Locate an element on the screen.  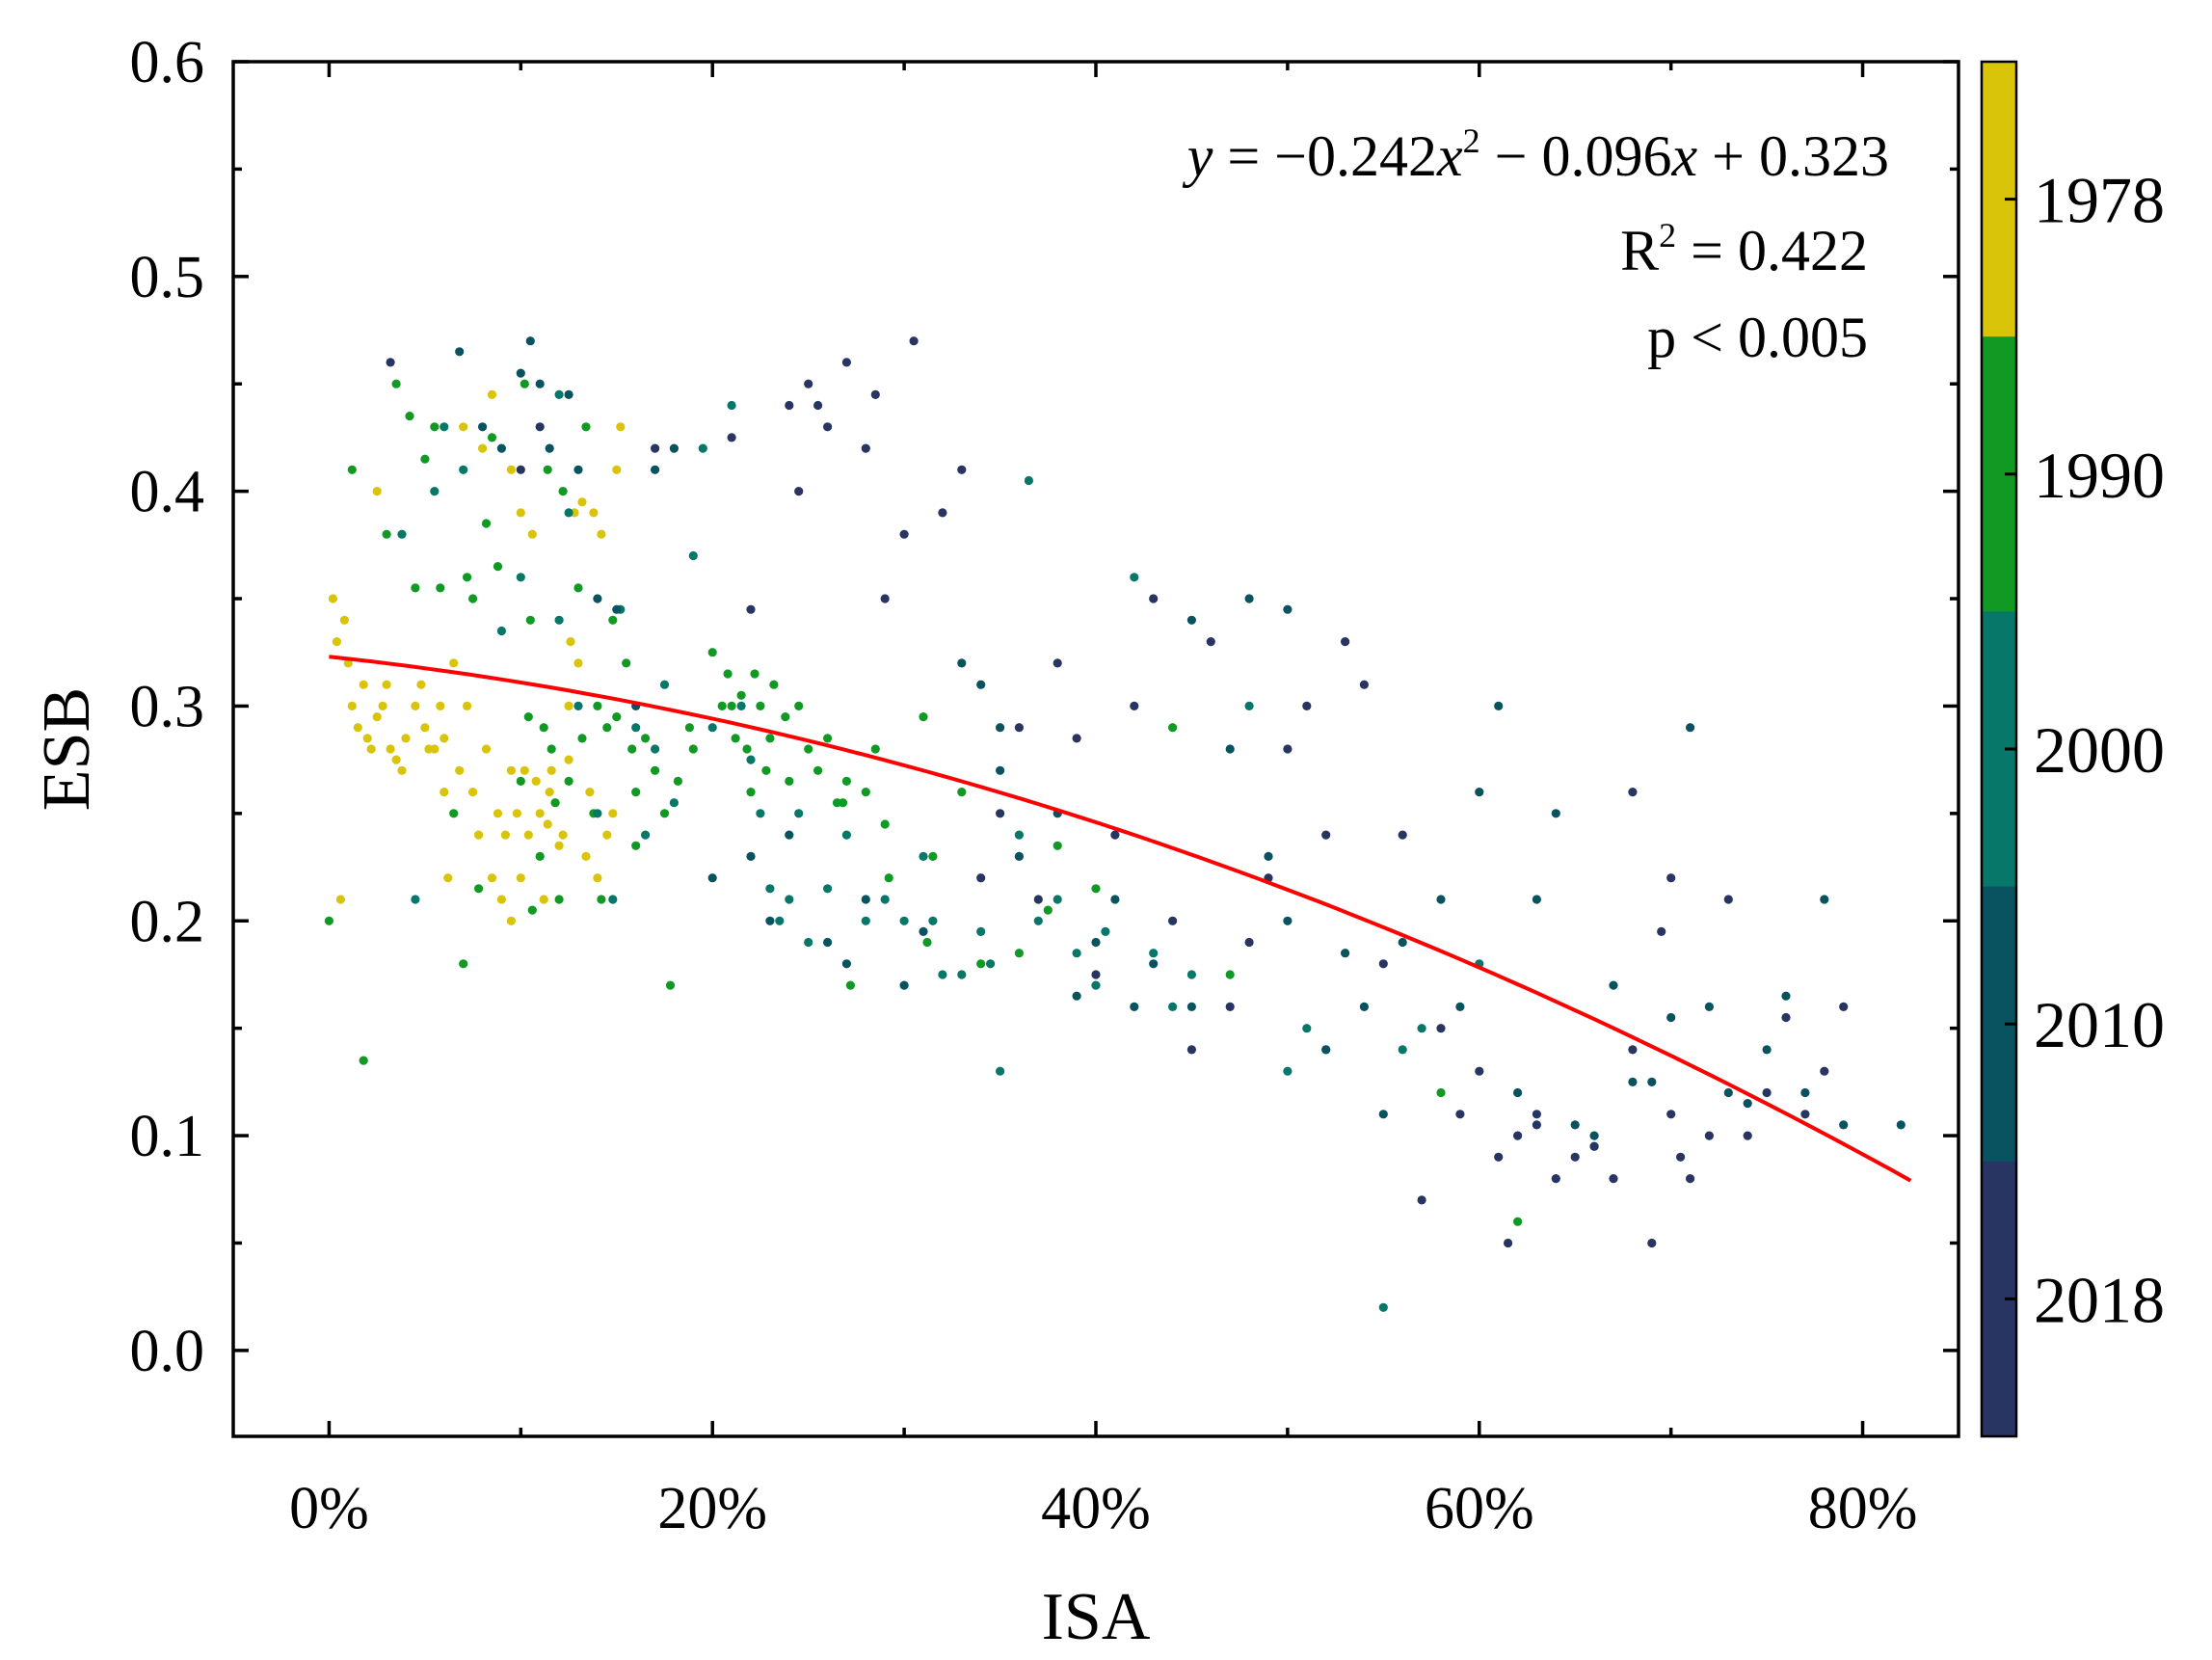
y-tick-label: 0.0 is located at coordinates (167, 1351).